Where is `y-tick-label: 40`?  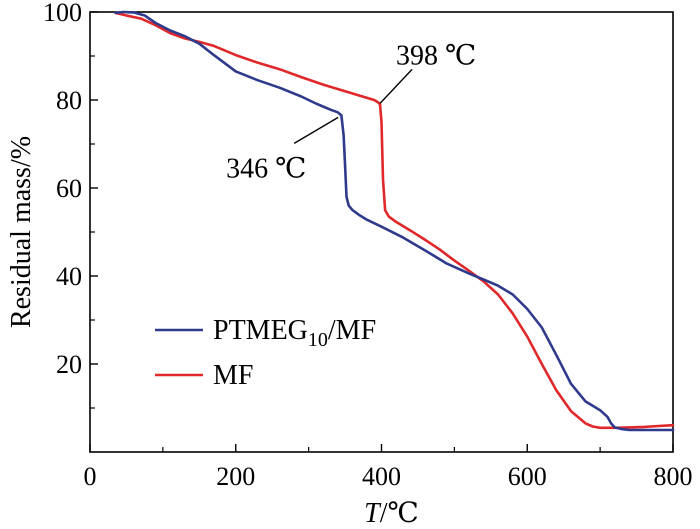 y-tick-label: 40 is located at coordinates (69, 276).